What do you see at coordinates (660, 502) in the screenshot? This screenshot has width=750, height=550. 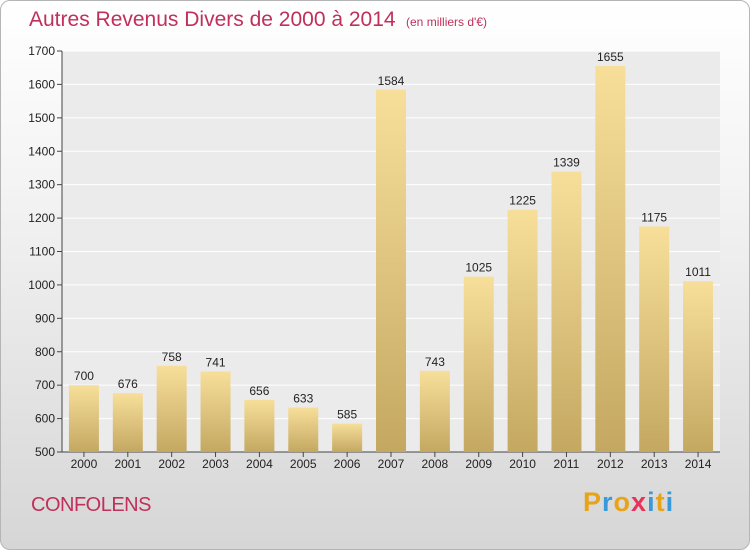 I see `logo-letter: t` at bounding box center [660, 502].